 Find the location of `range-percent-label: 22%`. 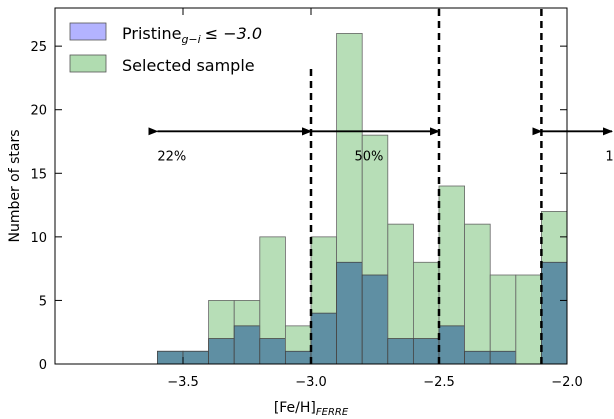

range-percent-label: 22% is located at coordinates (171, 156).